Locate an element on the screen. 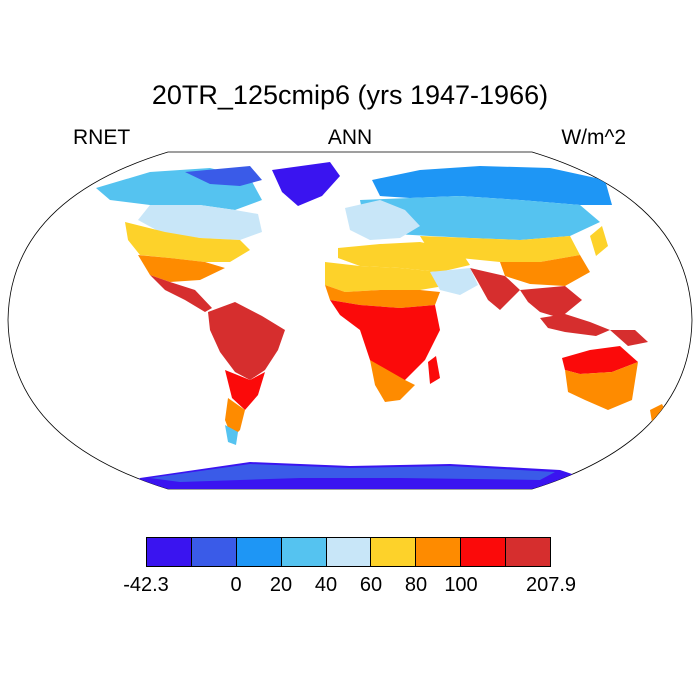  mediterranean-rim is located at coordinates (404, 257).